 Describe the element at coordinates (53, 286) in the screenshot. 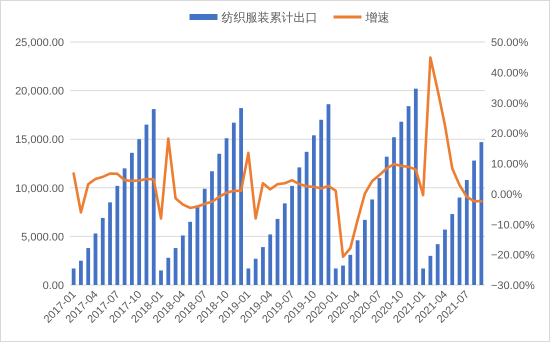

I see `y-tick-label: 0.00` at that location.